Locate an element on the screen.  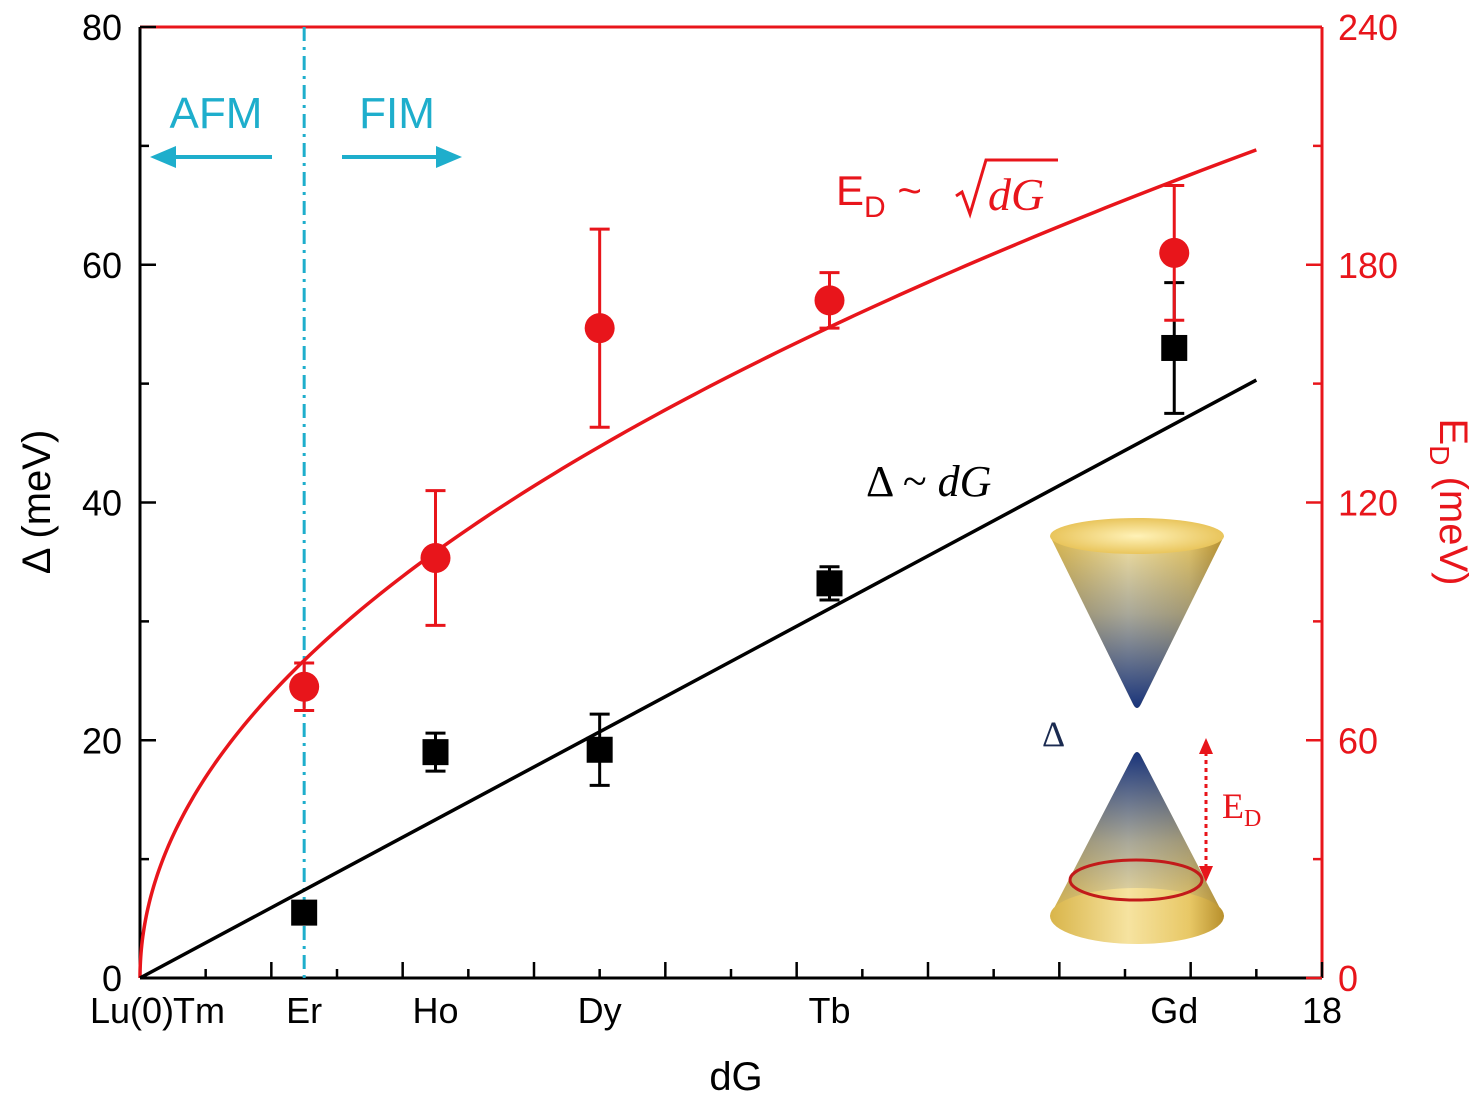
sqrt-fit-label-radicand: dG is located at coordinates (1016, 194).